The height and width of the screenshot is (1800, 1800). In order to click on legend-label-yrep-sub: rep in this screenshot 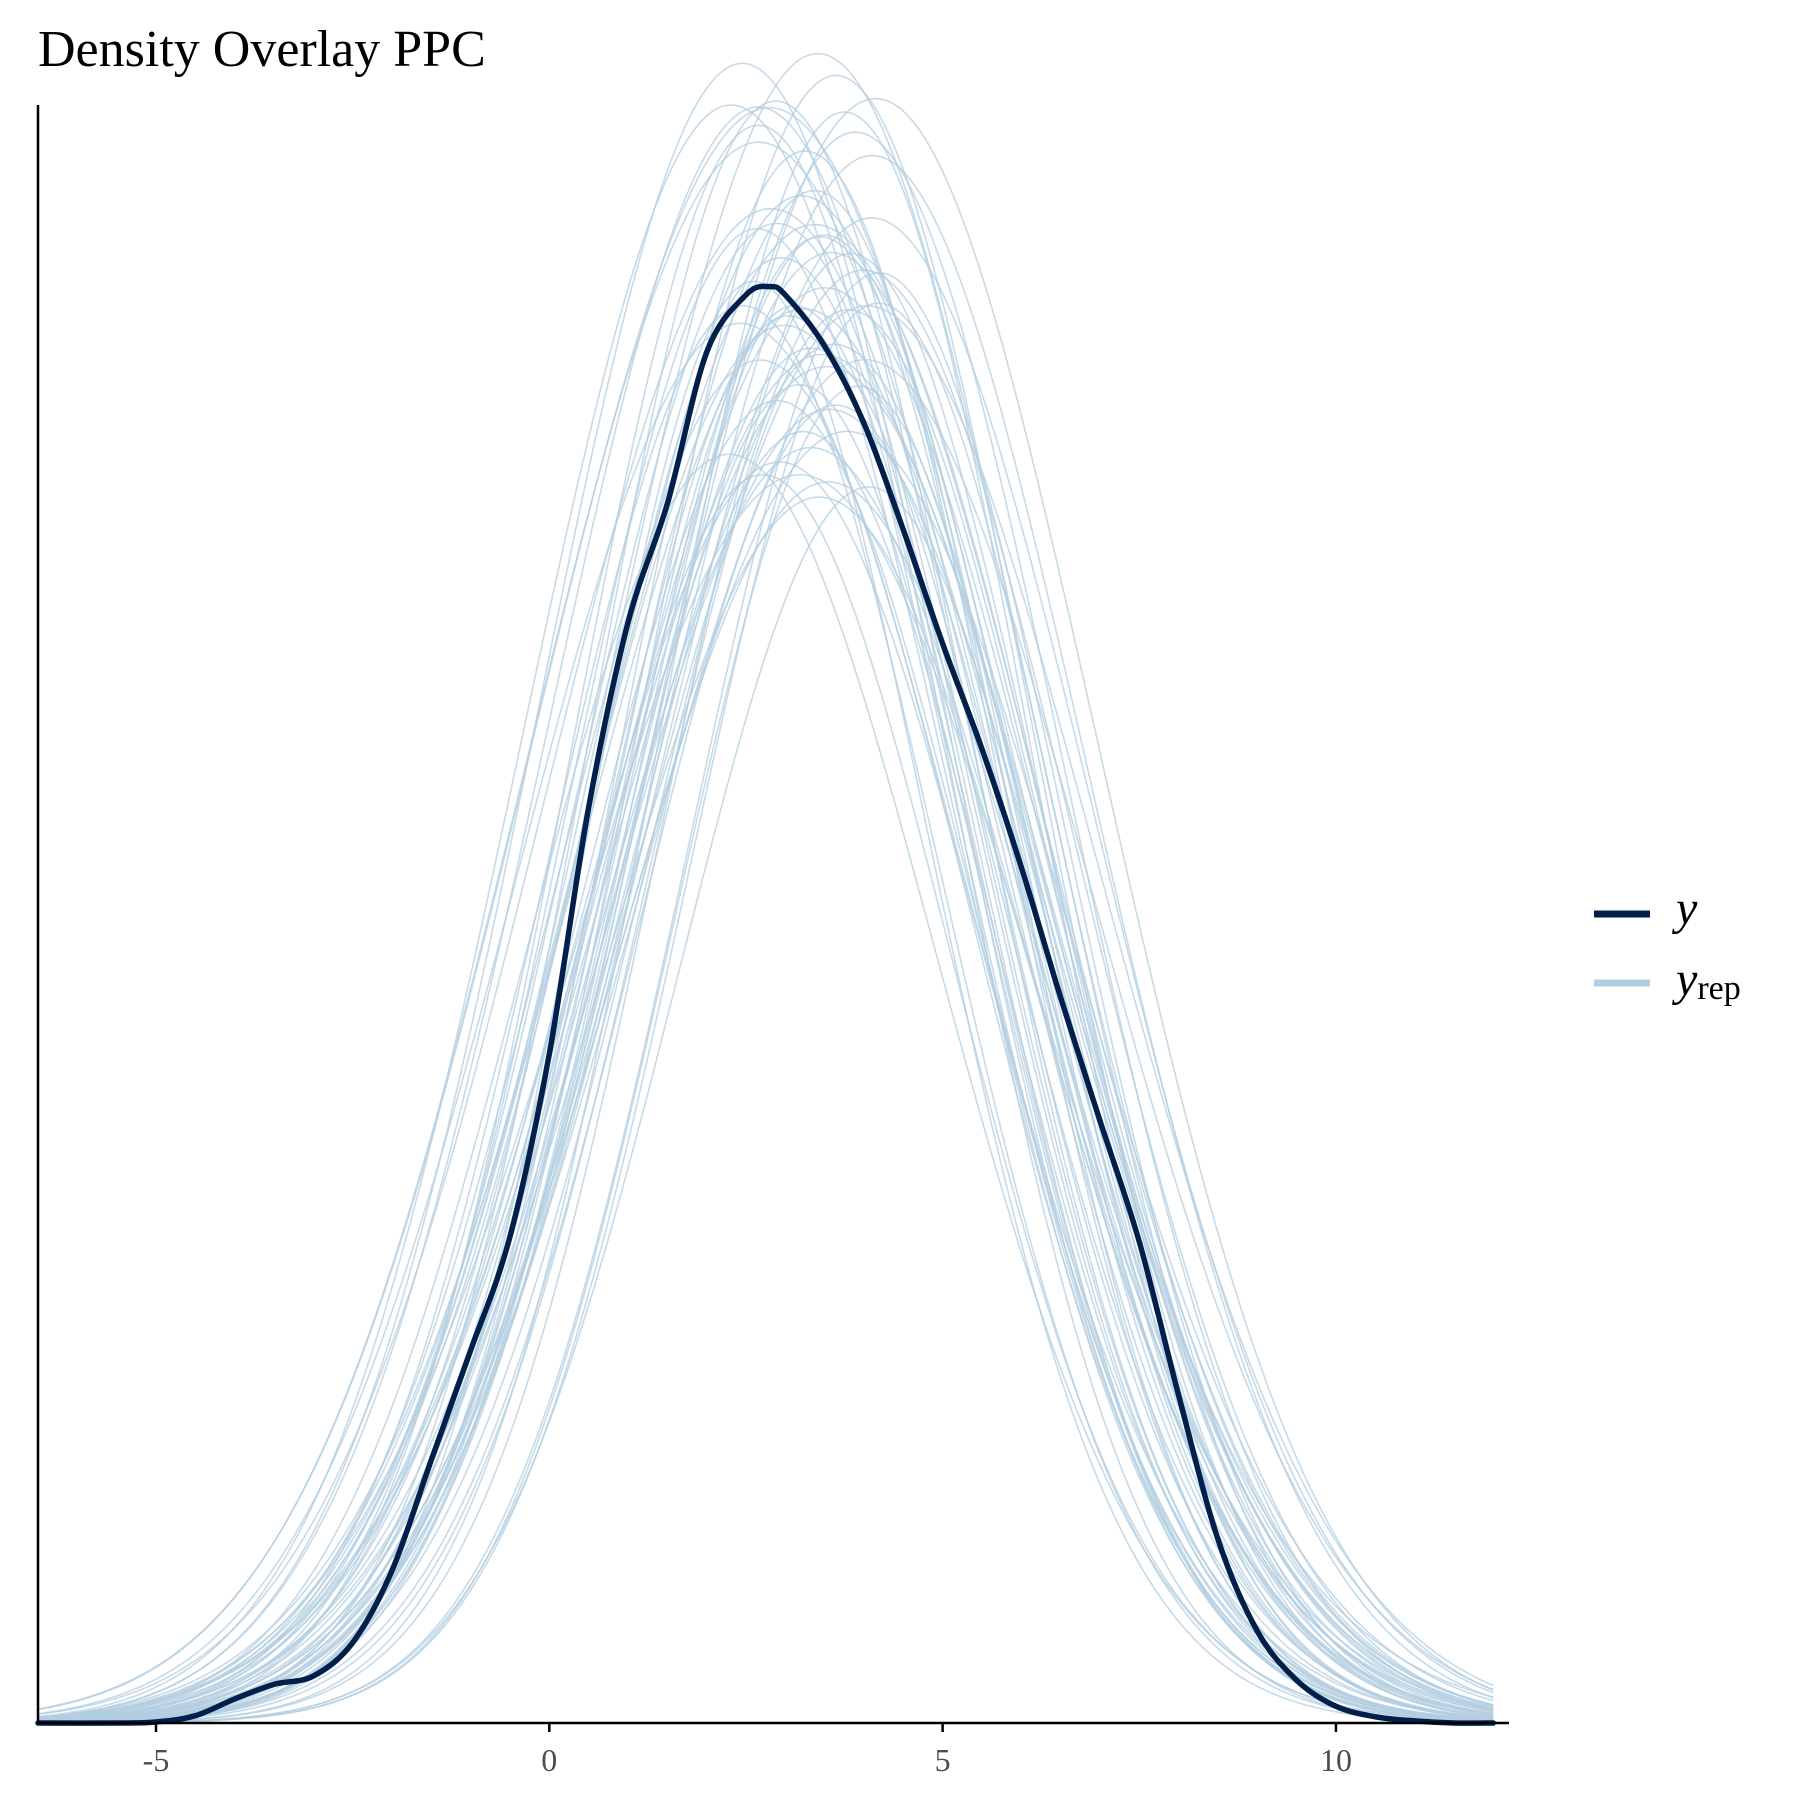, I will do `click(1718, 988)`.